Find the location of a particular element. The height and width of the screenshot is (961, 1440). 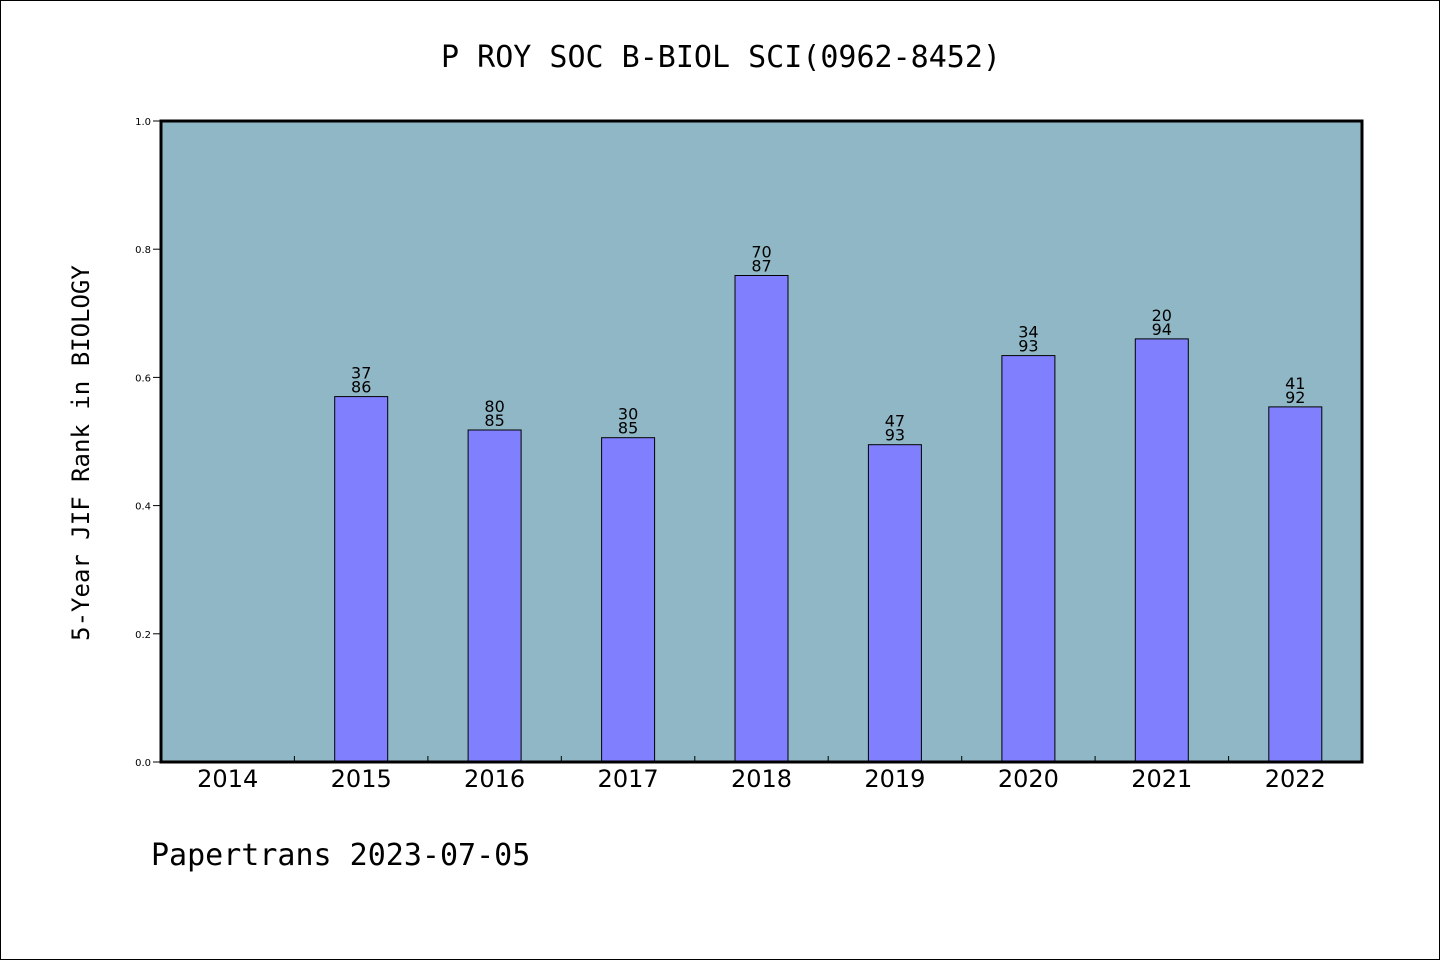

bar-label-total-2016: 85 is located at coordinates (494, 420).